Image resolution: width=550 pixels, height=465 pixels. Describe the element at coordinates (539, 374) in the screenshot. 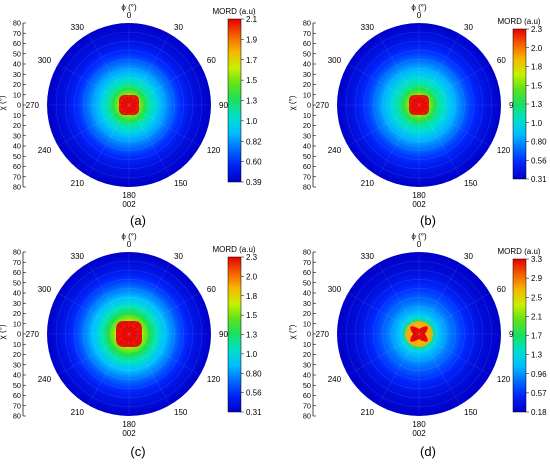

I see `colorbar-tick-label: 0.96` at that location.